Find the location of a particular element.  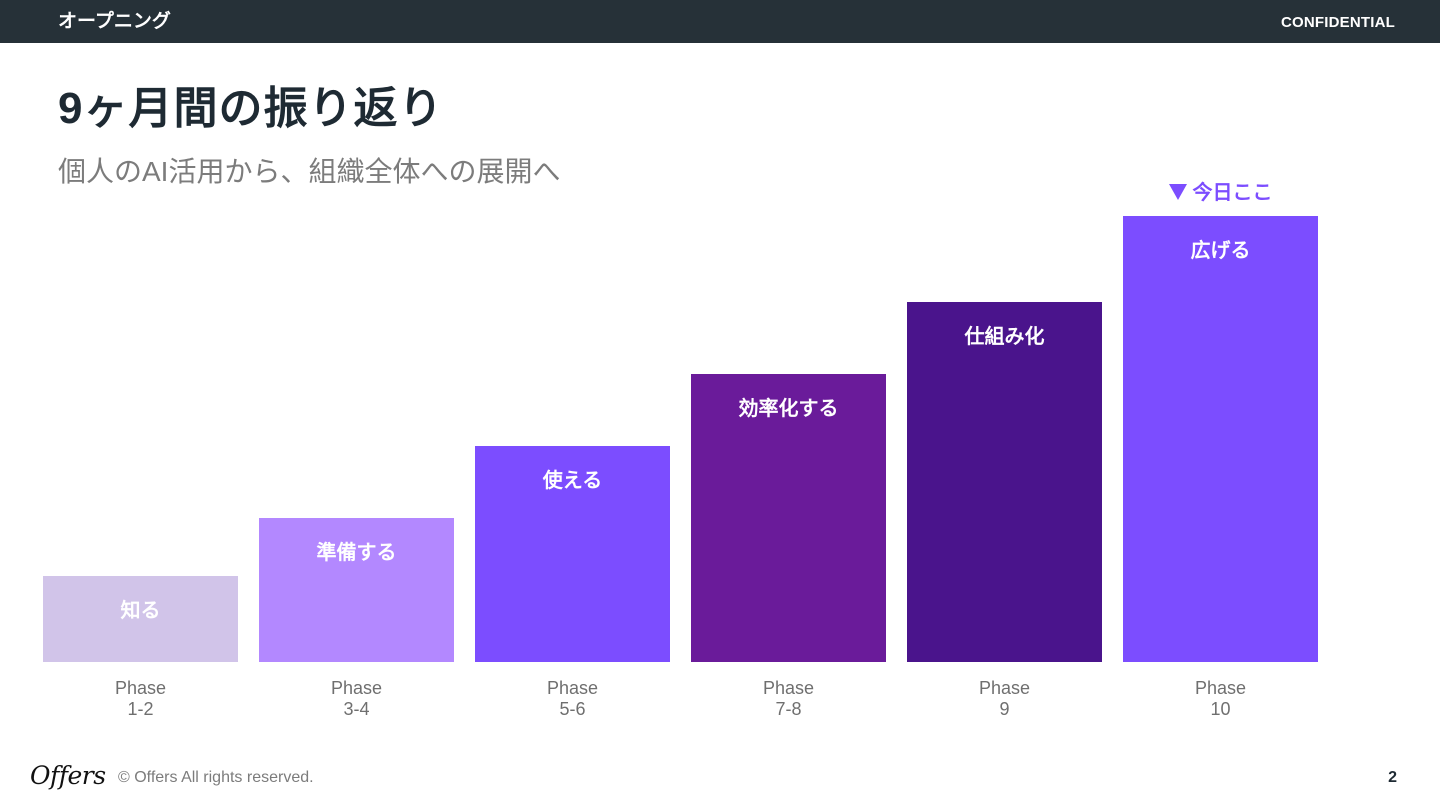

step-label: 広げる is located at coordinates (1220, 251).